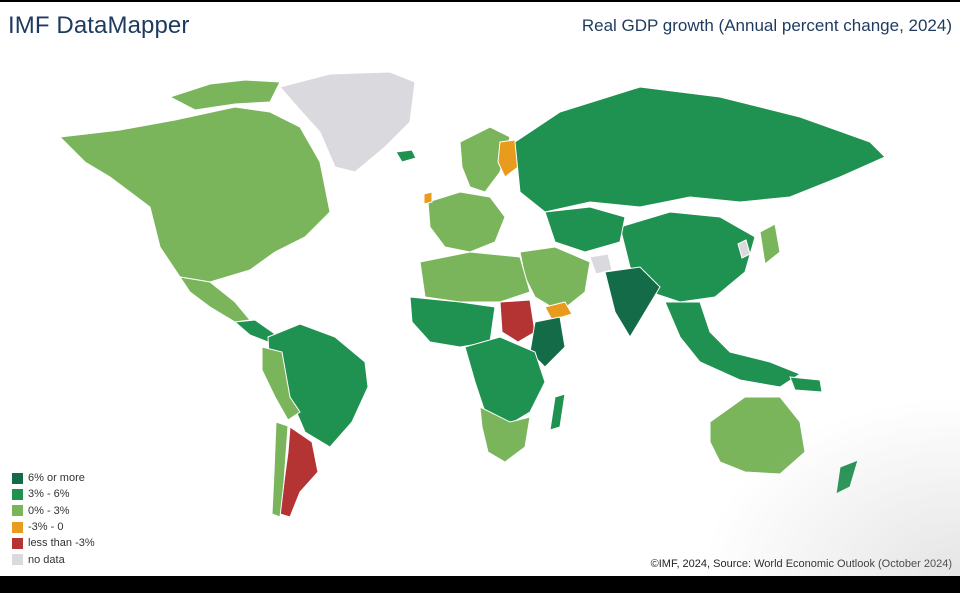  What do you see at coordinates (744, 249) in the screenshot?
I see `region-korea` at bounding box center [744, 249].